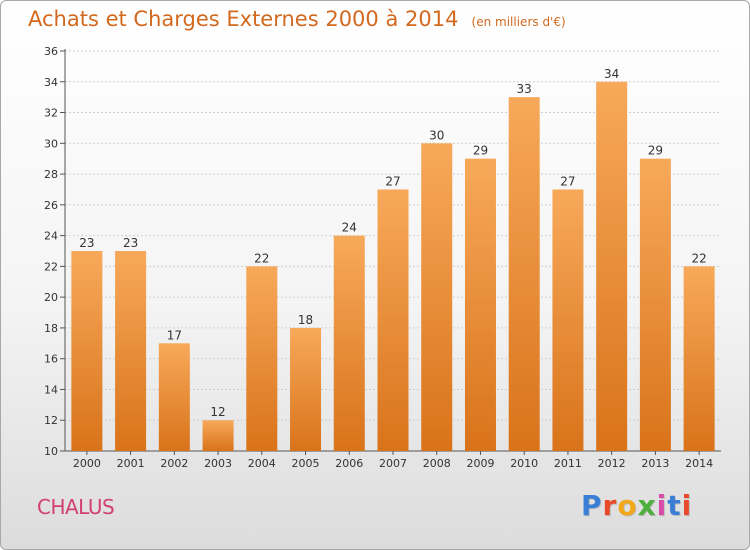  I want to click on x-tick-label-2010: 2010, so click(524, 463).